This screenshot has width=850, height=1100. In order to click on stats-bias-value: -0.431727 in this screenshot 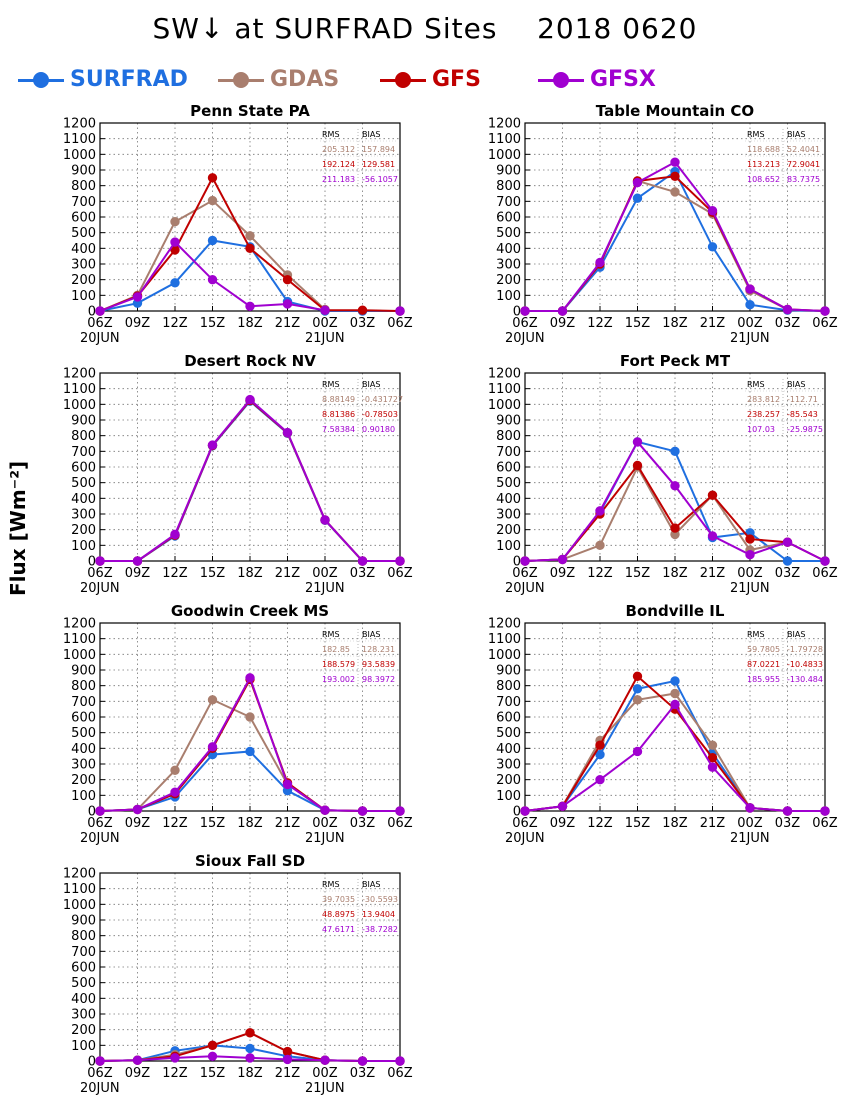, I will do `click(382, 399)`.